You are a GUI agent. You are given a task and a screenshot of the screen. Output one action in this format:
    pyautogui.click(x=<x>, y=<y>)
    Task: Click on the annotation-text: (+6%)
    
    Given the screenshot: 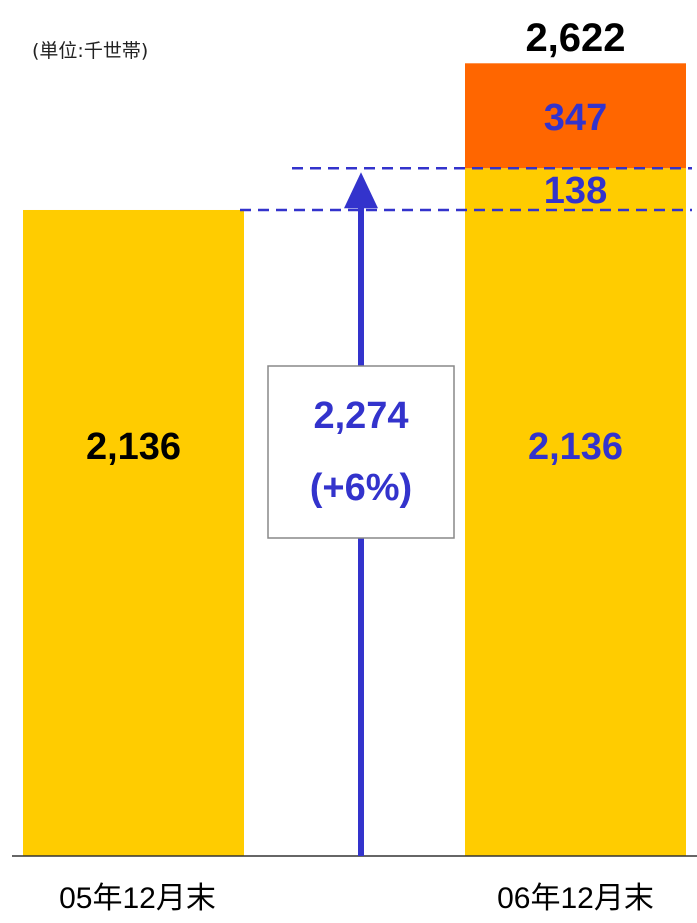 What is the action you would take?
    pyautogui.click(x=361, y=488)
    